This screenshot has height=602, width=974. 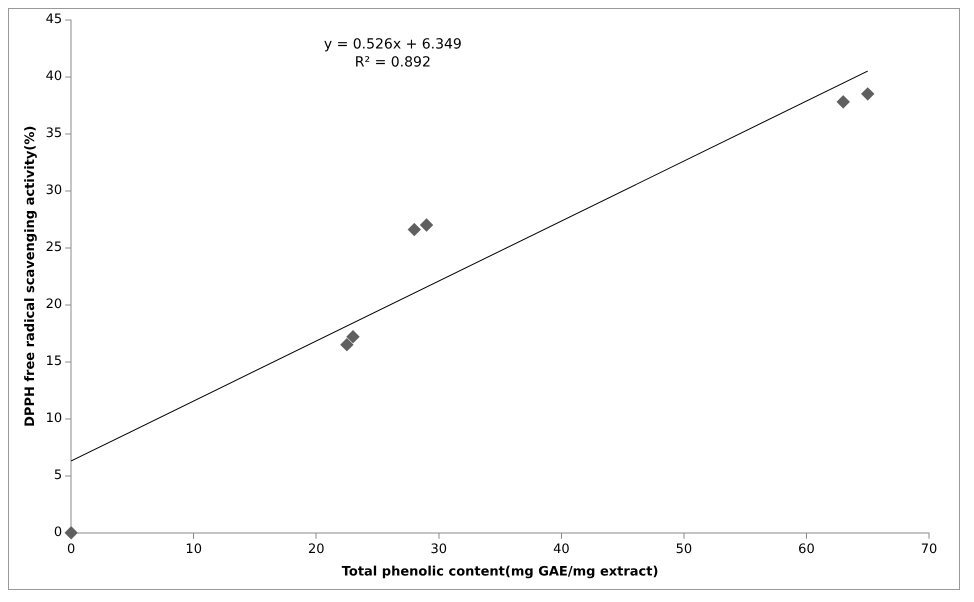 I want to click on y-tick-label: 5, so click(x=58, y=476).